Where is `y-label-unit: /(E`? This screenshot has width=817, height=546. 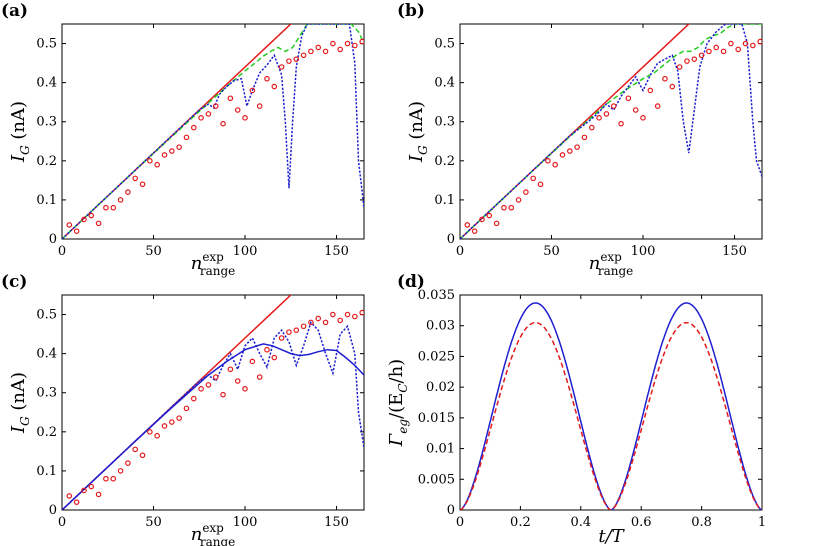 y-label-unit: /(E is located at coordinates (396, 406).